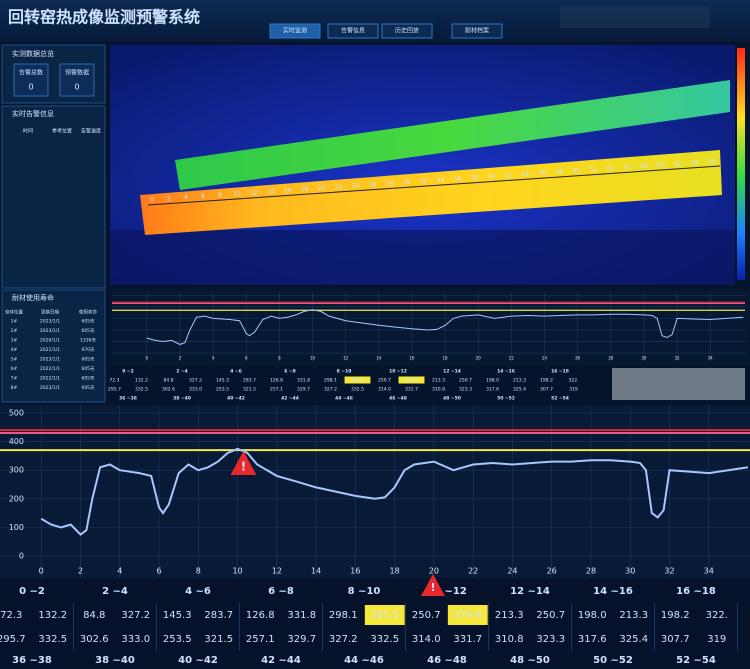 This screenshot has height=669, width=750. I want to click on table-header: 2 ~4, so click(115, 591).